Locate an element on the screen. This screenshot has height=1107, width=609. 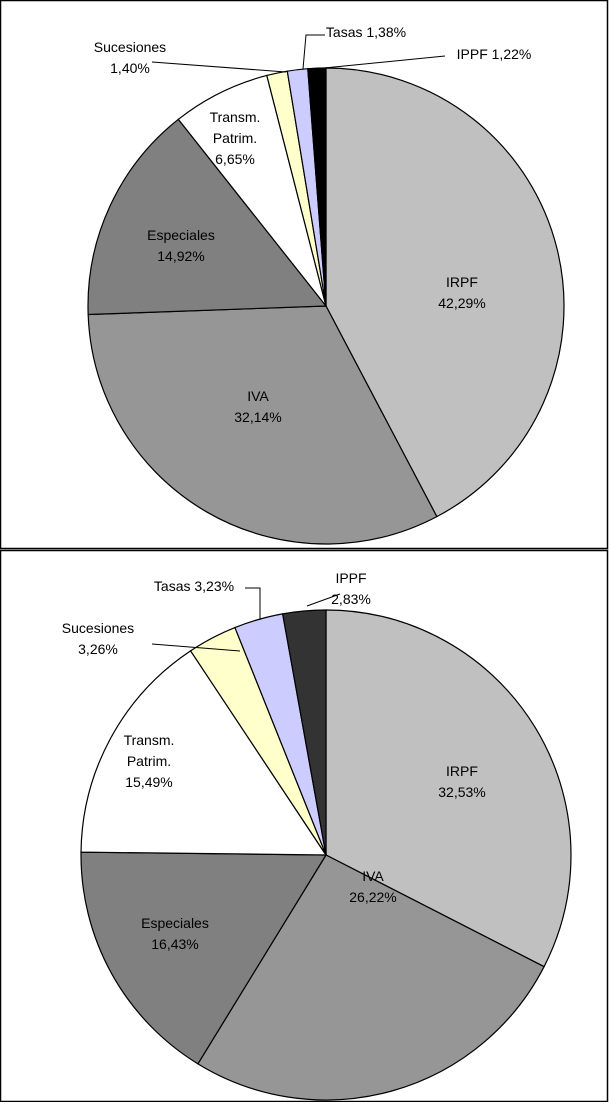
pie-slice-transm-patrim-chart2 is located at coordinates (204, 752).